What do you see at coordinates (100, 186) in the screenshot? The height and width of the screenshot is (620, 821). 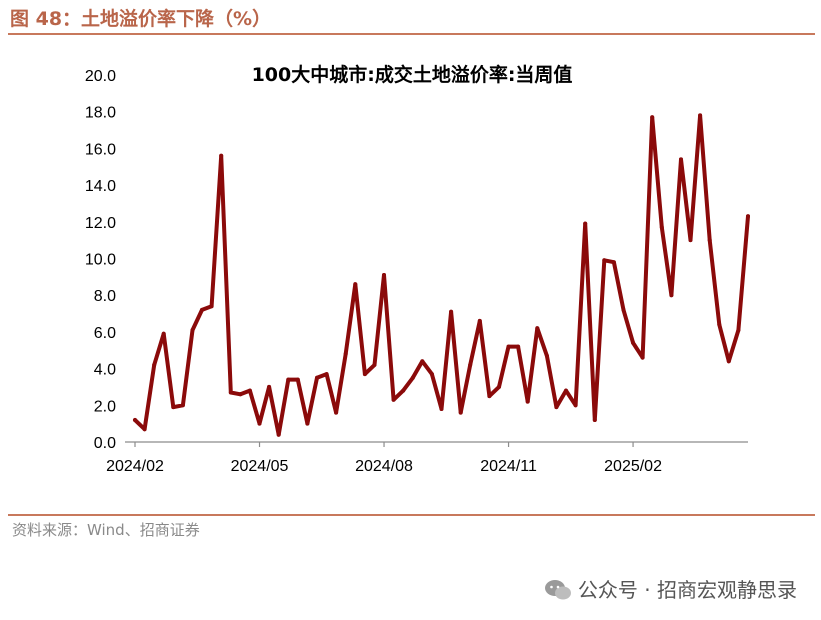 I see `y-tick-label: 14.0` at bounding box center [100, 186].